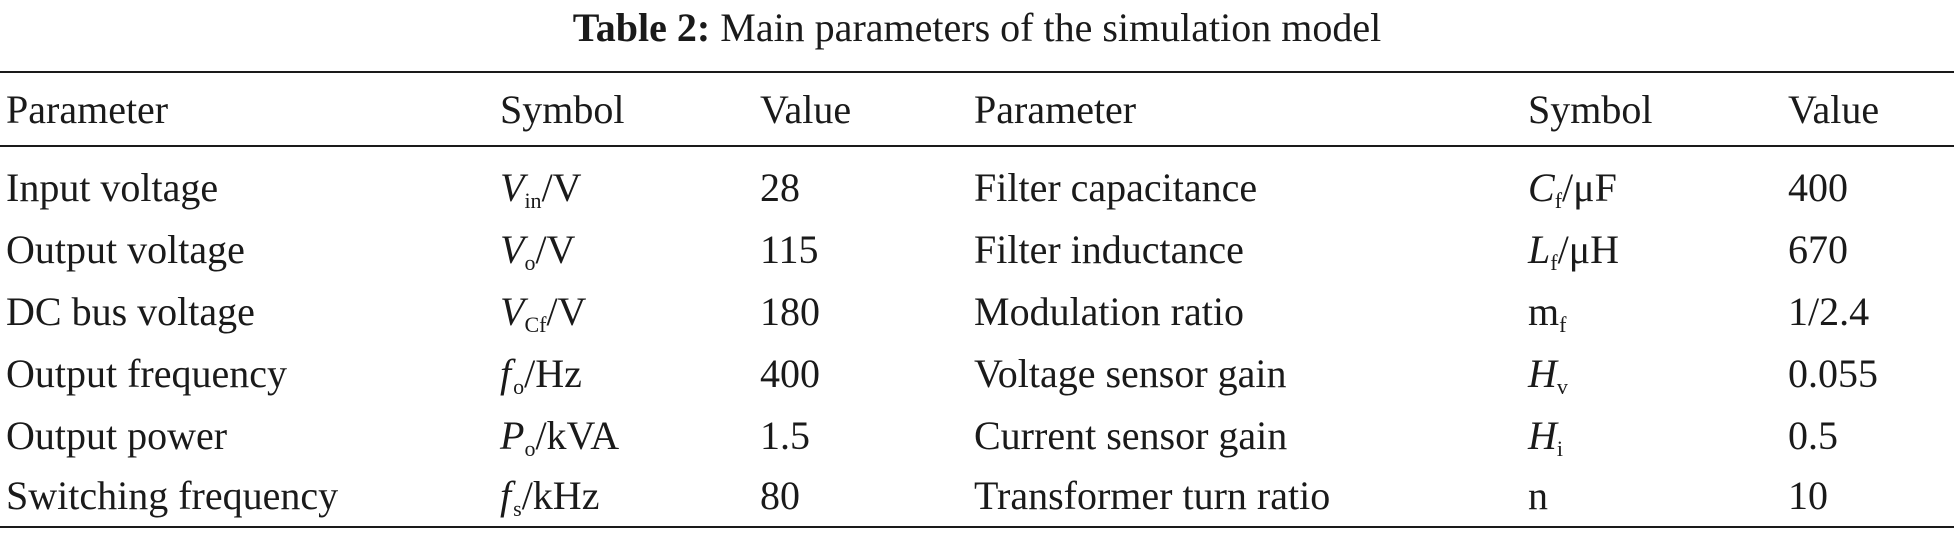 This screenshot has height=533, width=1954. What do you see at coordinates (1829, 311) in the screenshot?
I see `value-cell: 1/2.4` at bounding box center [1829, 311].